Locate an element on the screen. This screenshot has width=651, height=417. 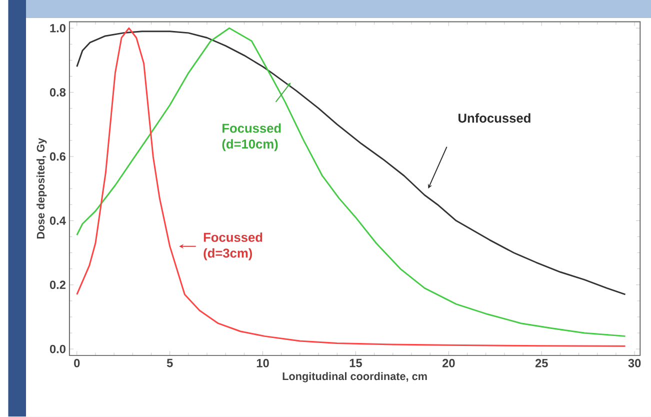
x-axis-title: Longitudinal coordinate, cm is located at coordinates (354, 377).